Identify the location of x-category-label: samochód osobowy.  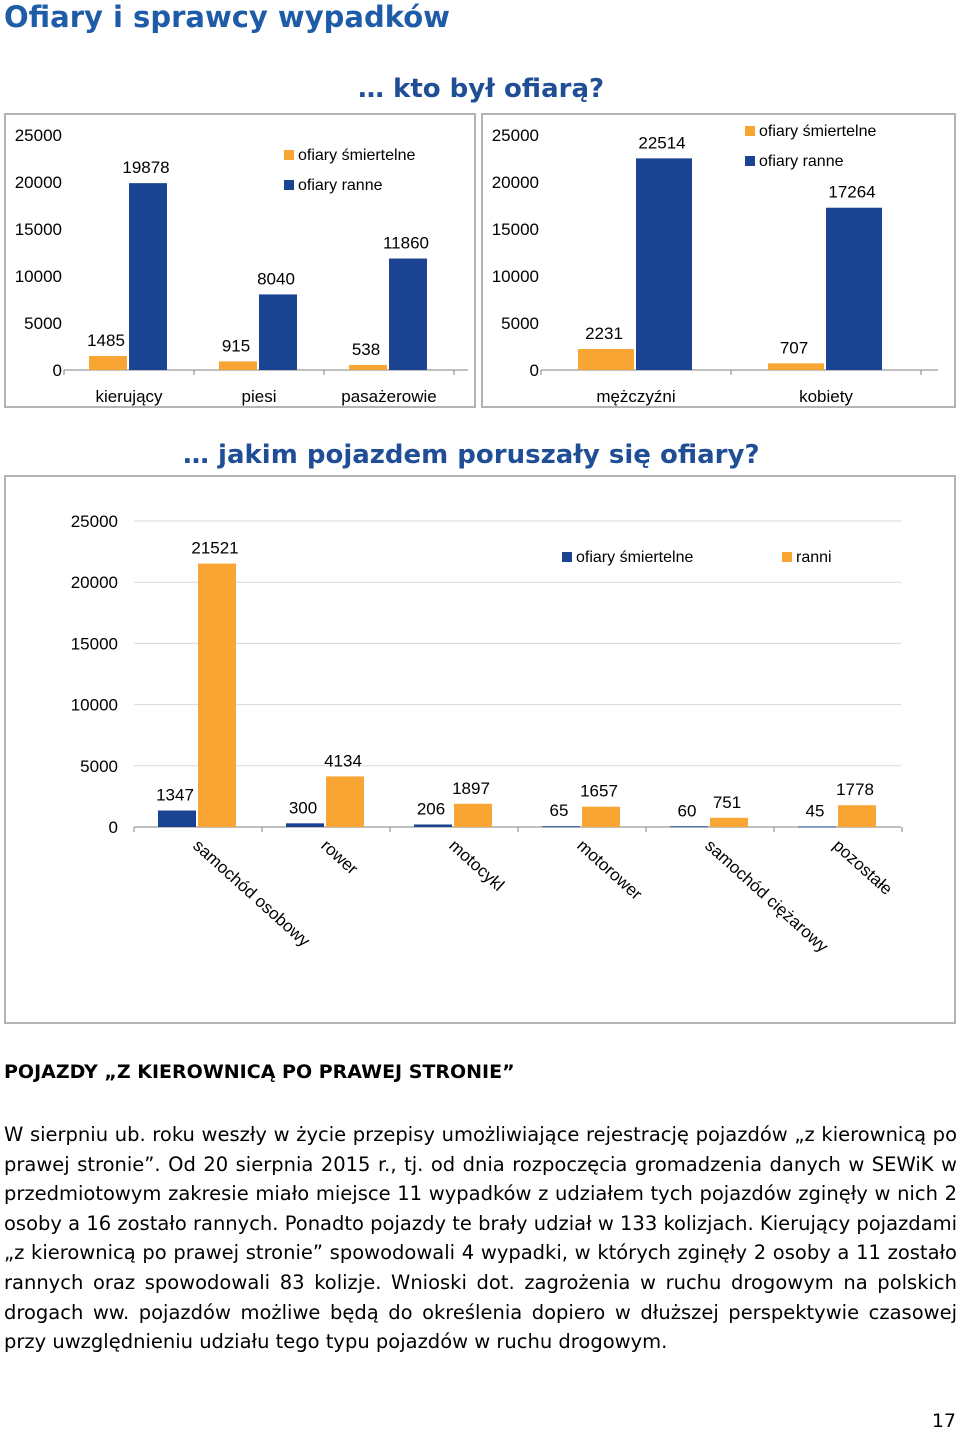
(251, 893).